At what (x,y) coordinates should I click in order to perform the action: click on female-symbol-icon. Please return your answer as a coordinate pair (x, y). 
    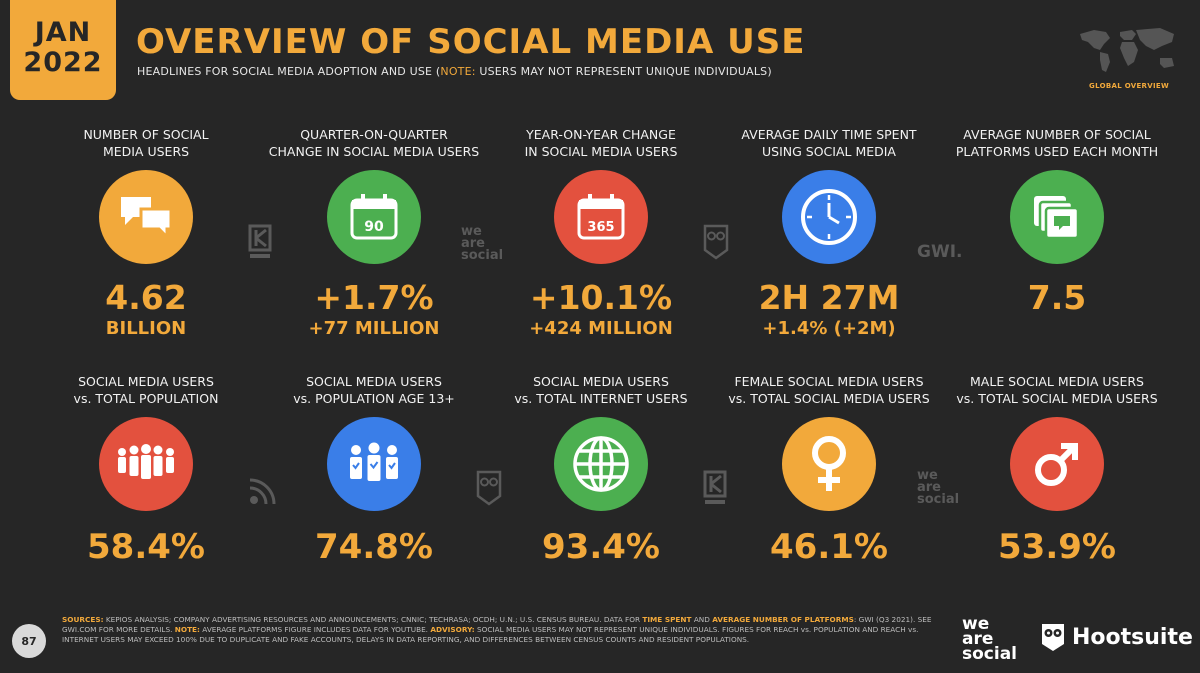
    Looking at the image, I should click on (829, 464).